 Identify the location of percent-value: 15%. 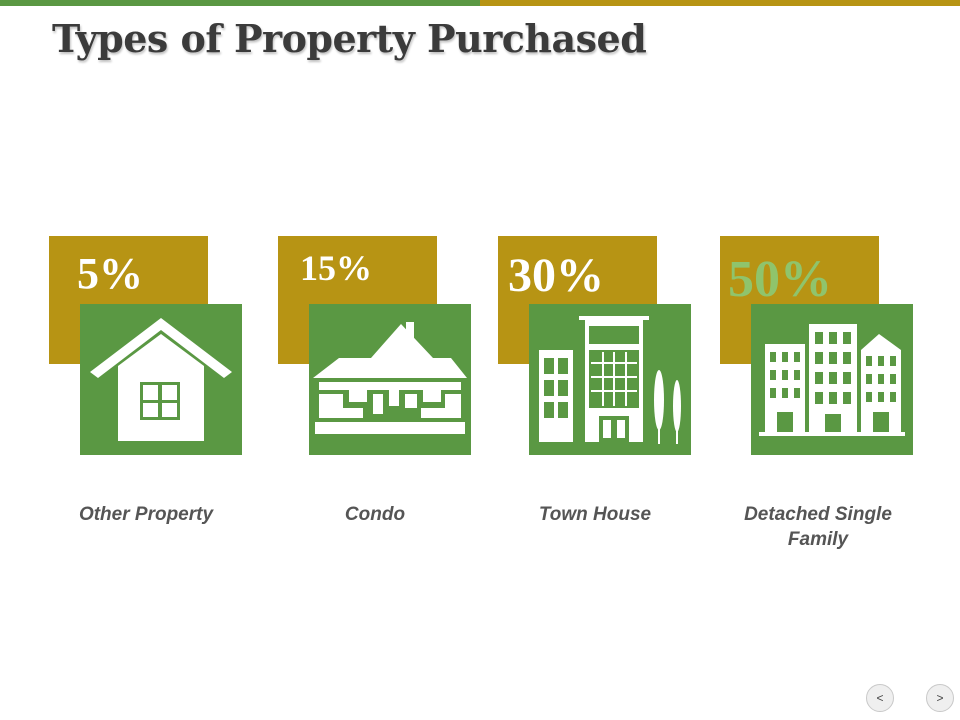
(336, 268).